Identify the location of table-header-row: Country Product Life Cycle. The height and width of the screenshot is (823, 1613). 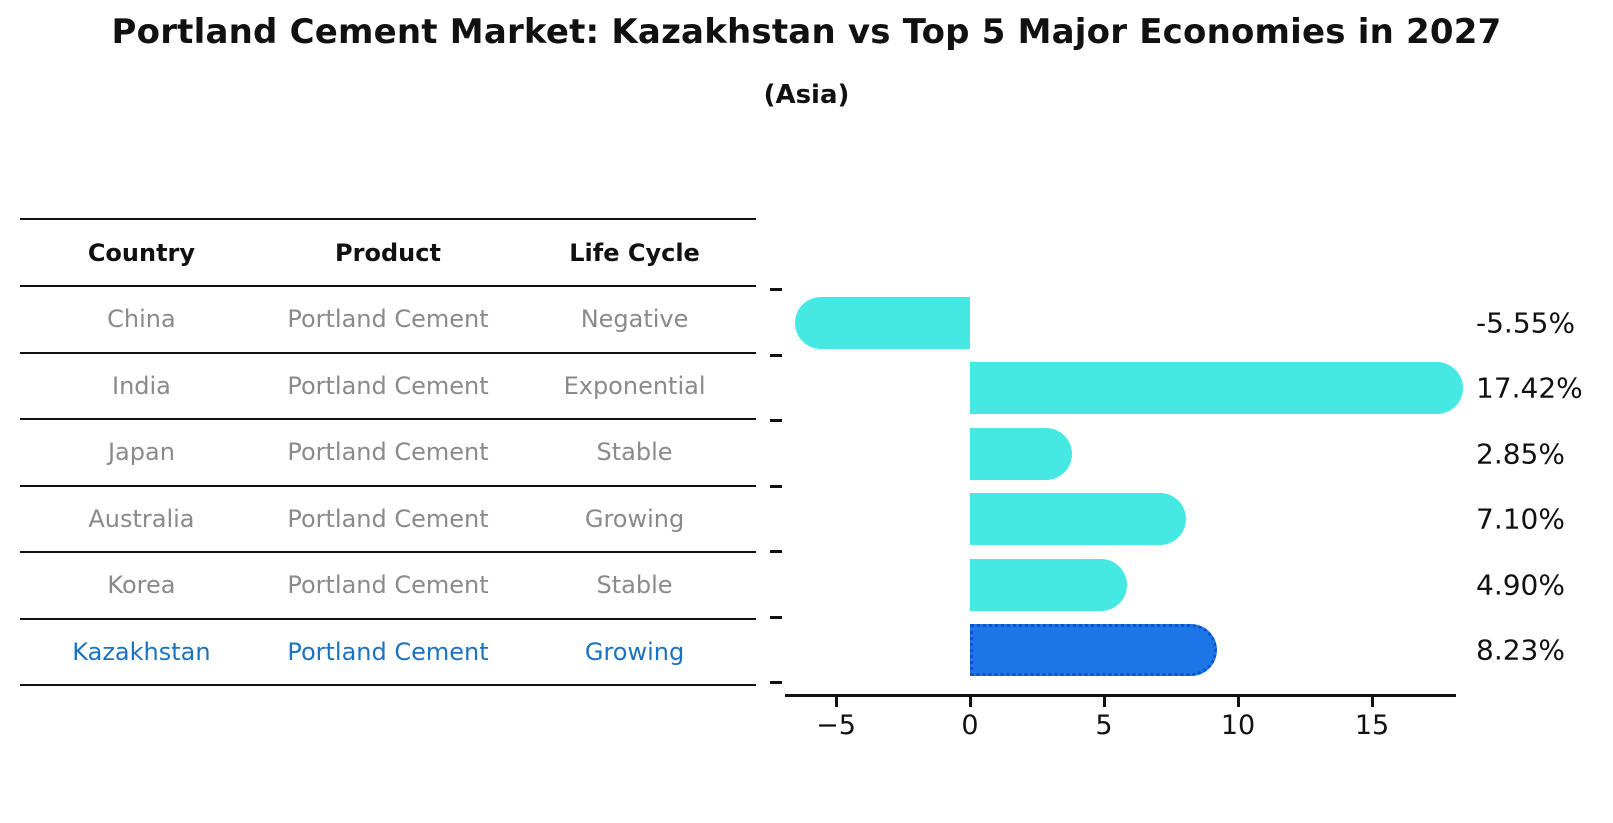
(388, 252).